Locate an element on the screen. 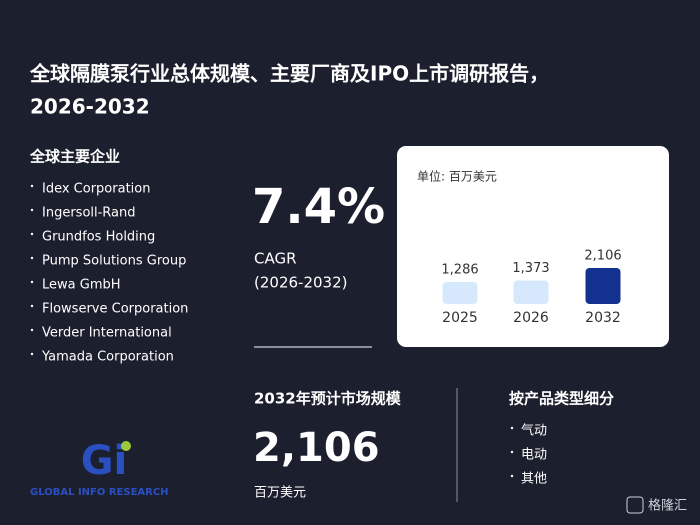  segment: 气动 is located at coordinates (534, 431).